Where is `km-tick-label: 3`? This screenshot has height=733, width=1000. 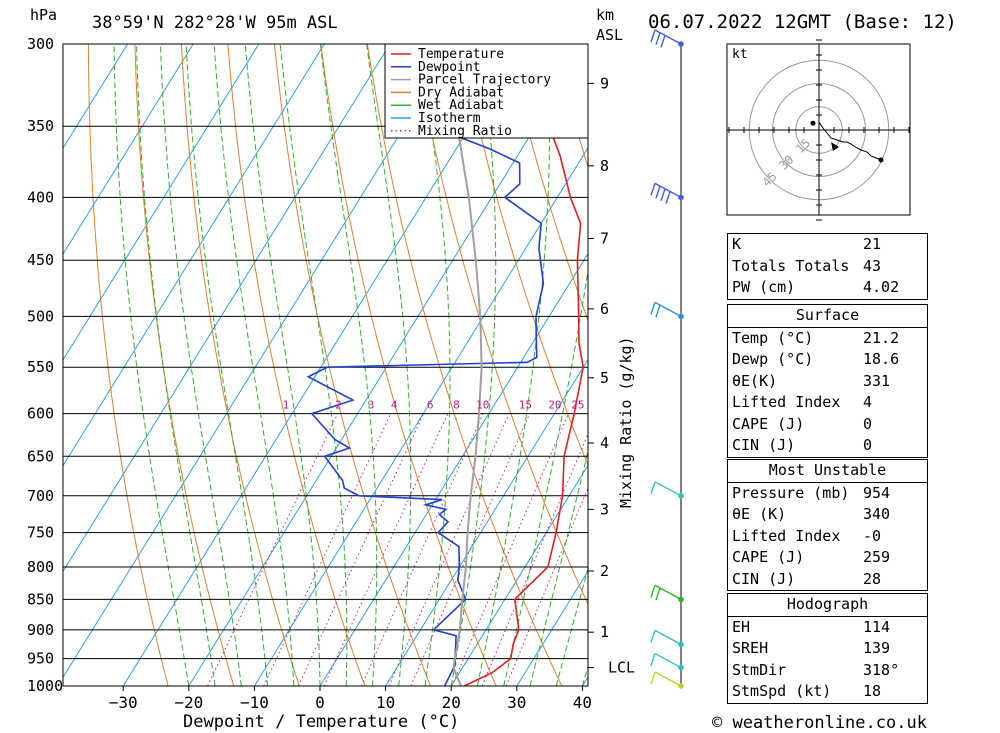
km-tick-label: 3 is located at coordinates (604, 509).